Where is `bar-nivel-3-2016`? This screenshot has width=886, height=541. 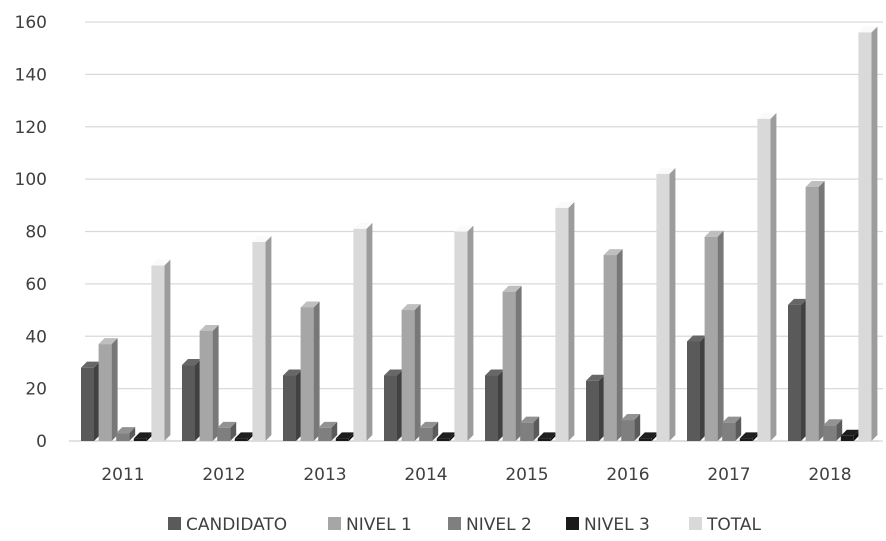
bar-nivel-3-2016 is located at coordinates (648, 436).